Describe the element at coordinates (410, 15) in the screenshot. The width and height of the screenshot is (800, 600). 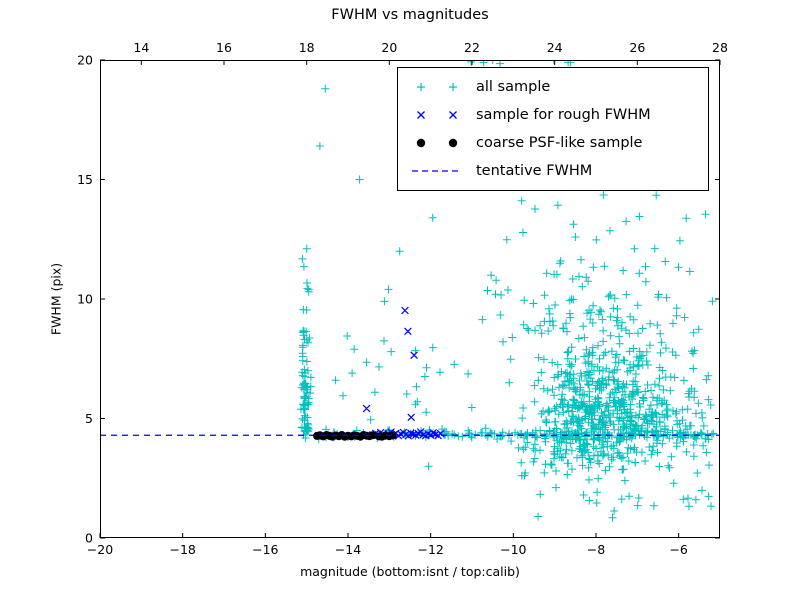
I see `chart-title: FWHM vs magnitudes` at that location.